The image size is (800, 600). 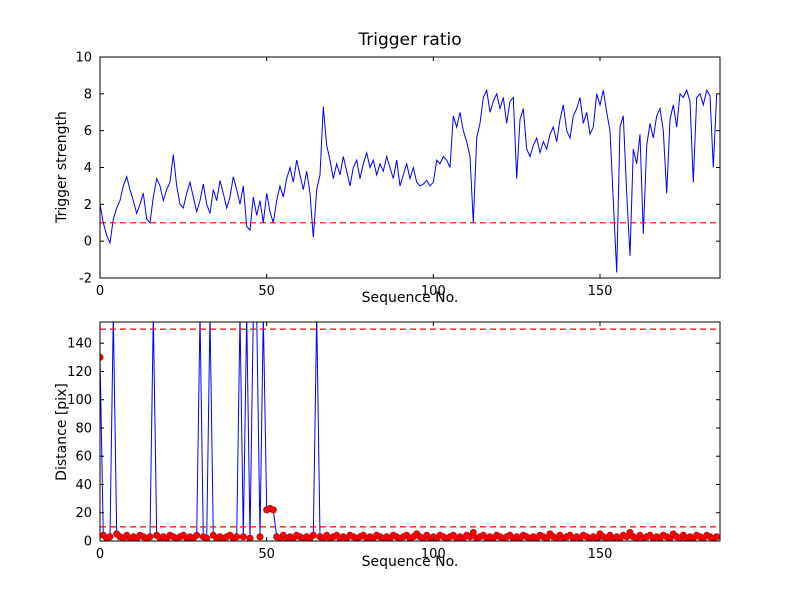 I want to click on y-axis-label-bottom: Distance [pix], so click(x=62, y=432).